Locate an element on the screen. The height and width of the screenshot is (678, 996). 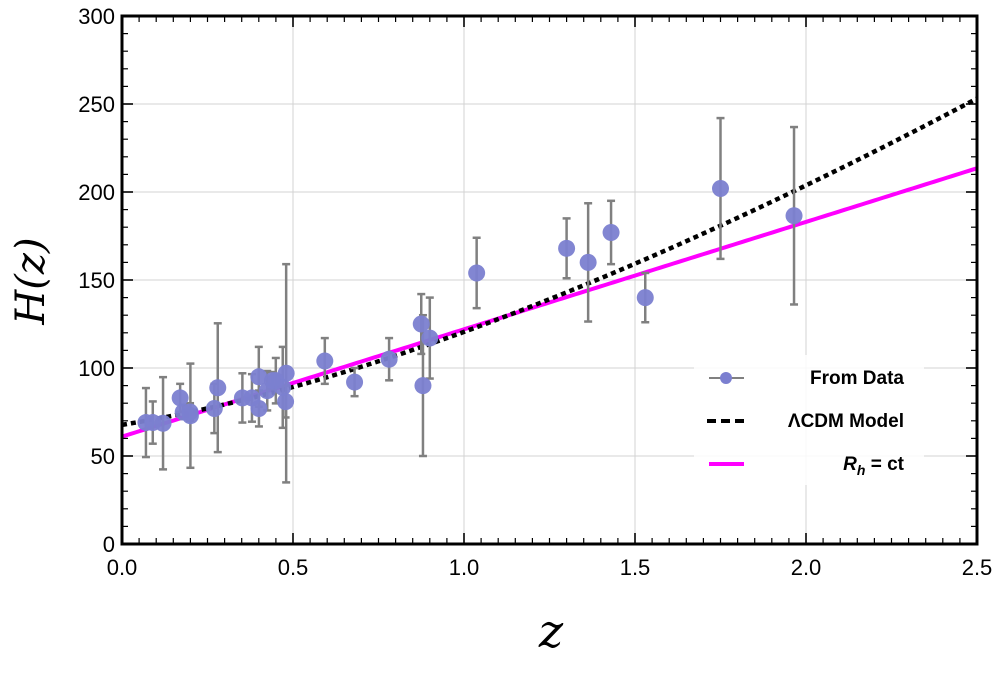
x-tick-label: 0.0 is located at coordinates (122, 567).